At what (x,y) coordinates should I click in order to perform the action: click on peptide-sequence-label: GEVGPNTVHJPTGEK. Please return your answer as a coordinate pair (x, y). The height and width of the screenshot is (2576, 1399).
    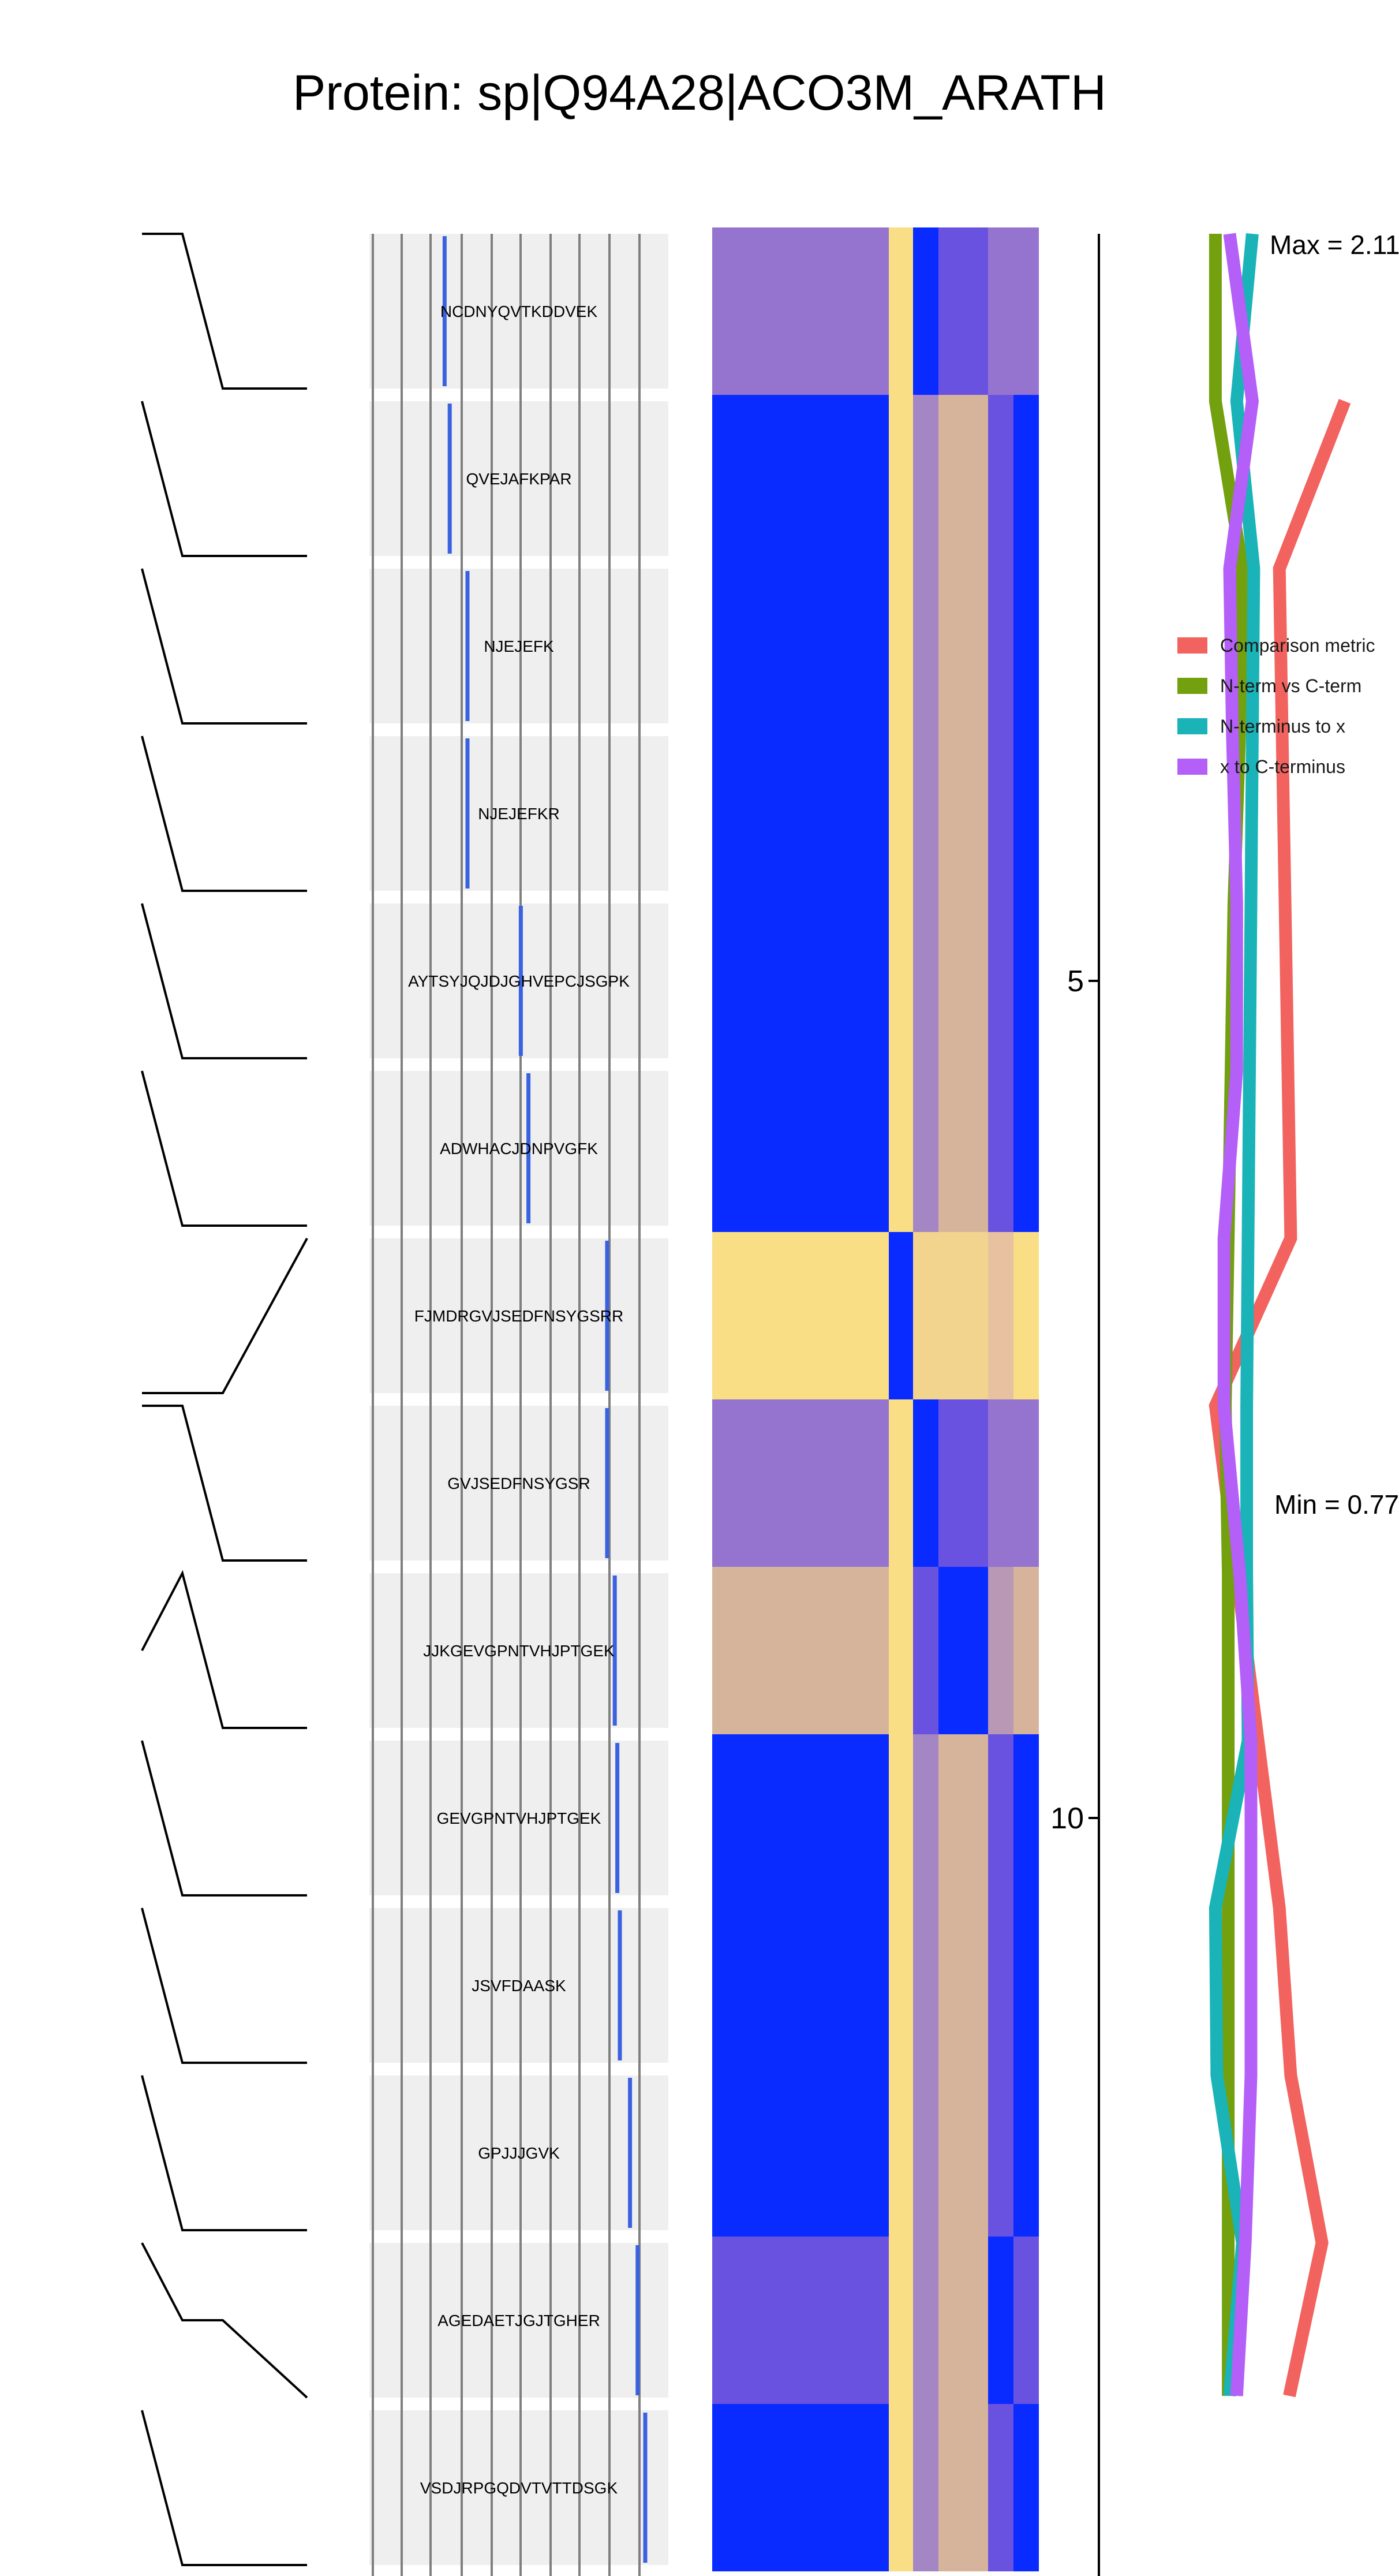
    Looking at the image, I should click on (519, 1818).